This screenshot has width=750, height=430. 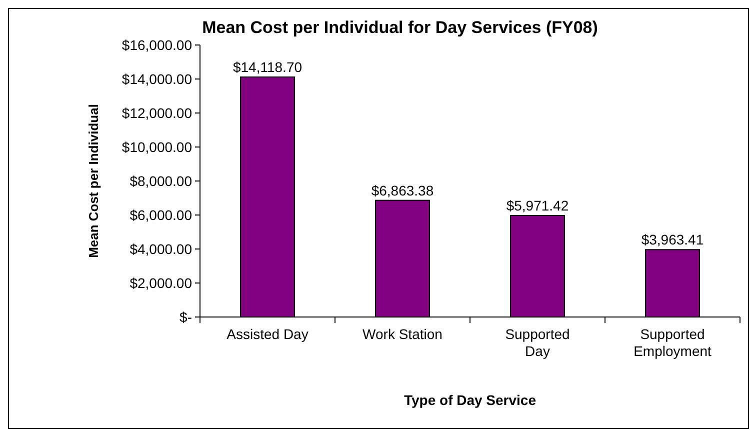 What do you see at coordinates (673, 342) in the screenshot?
I see `x-tick-label: Supported Employment` at bounding box center [673, 342].